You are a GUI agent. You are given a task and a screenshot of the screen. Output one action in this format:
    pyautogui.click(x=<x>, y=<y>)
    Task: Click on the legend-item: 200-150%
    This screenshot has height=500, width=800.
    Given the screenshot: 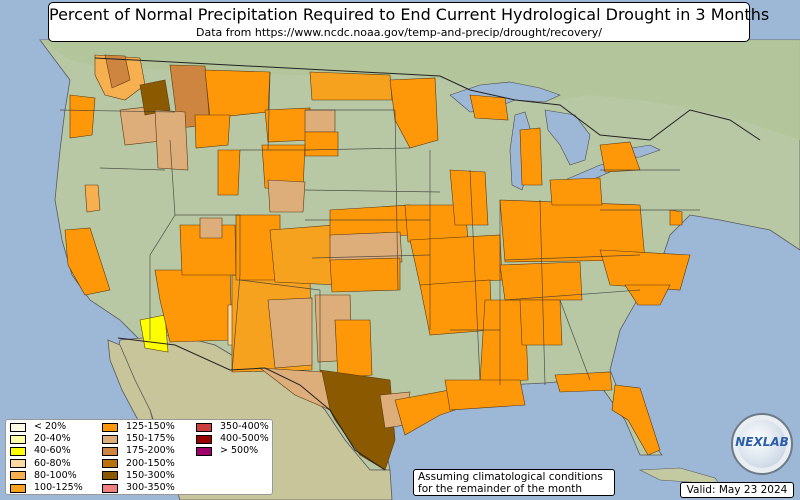 What is the action you would take?
    pyautogui.click(x=149, y=464)
    